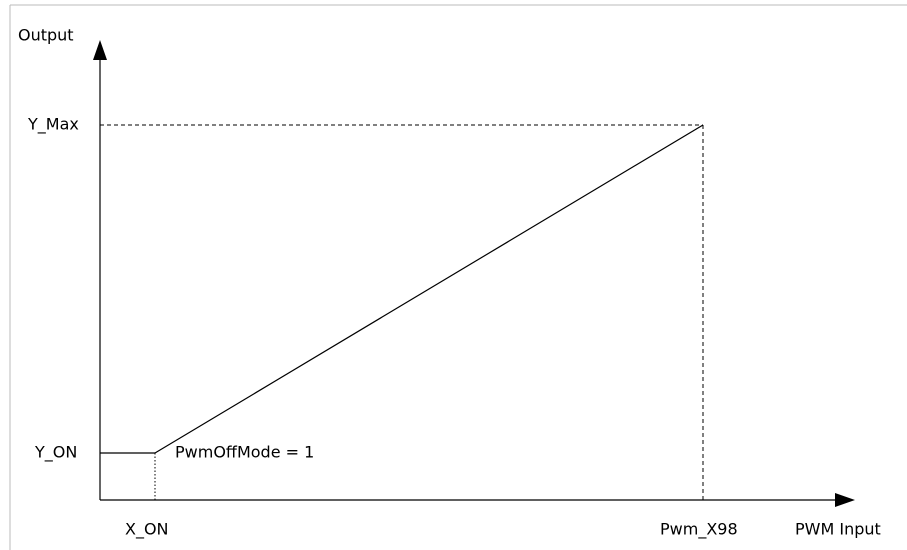  Describe the element at coordinates (55, 453) in the screenshot. I see `y-on-label: Y_ON` at that location.